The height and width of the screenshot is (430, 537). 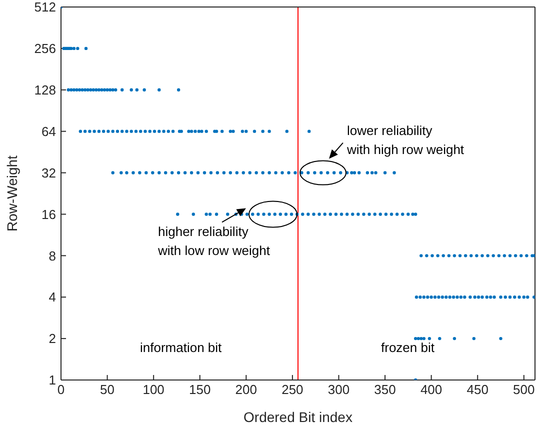 What do you see at coordinates (52, 338) in the screenshot?
I see `y-tick-label: 2` at bounding box center [52, 338].